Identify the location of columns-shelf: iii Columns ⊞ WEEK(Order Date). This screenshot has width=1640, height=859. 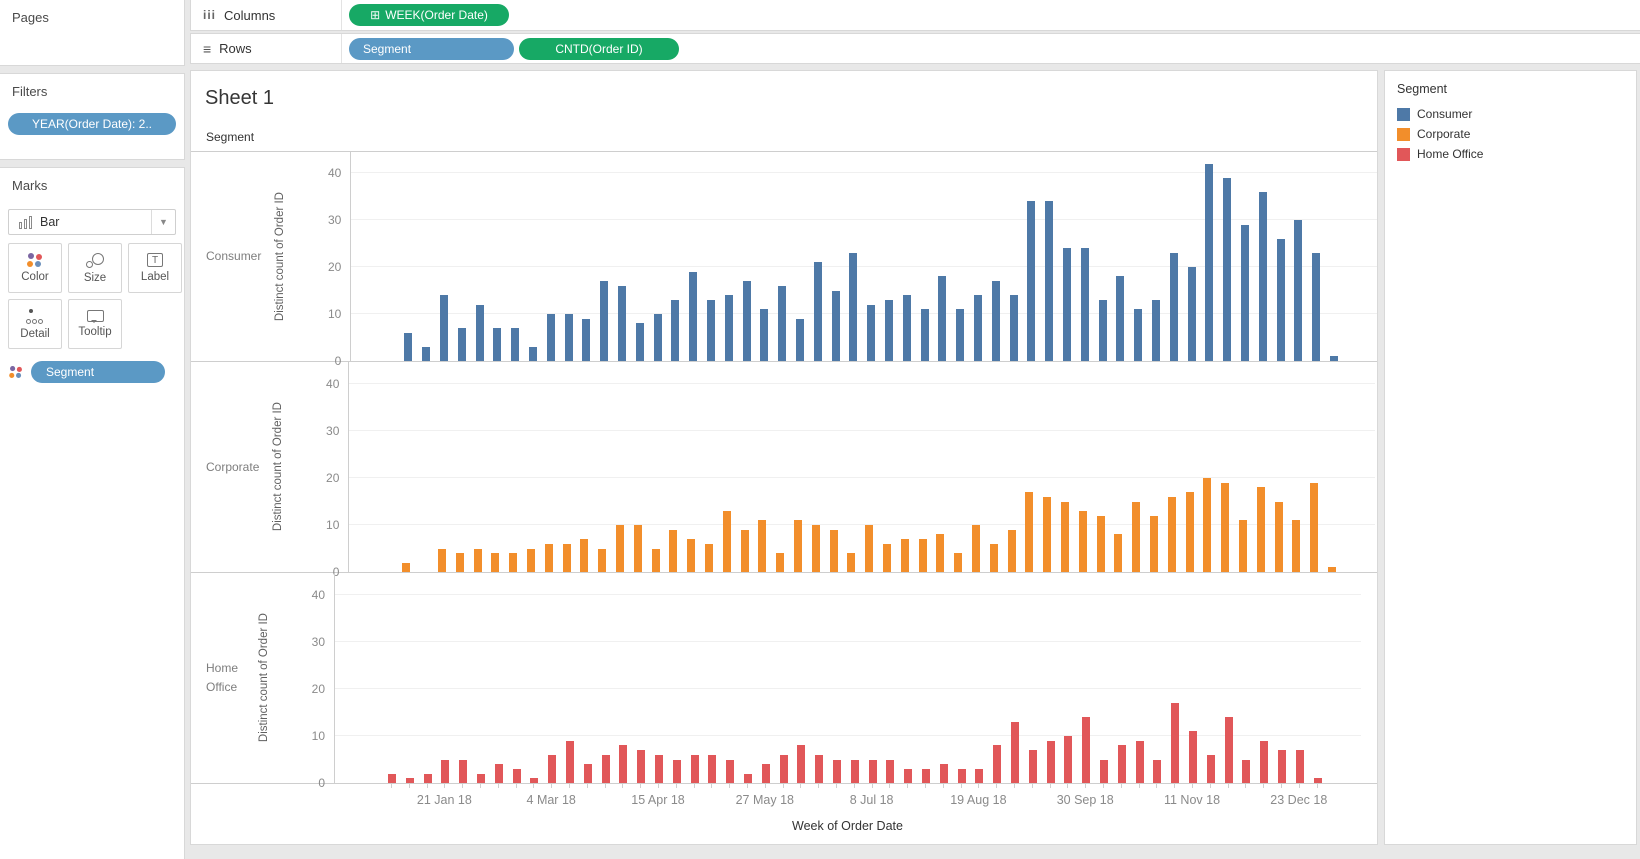
(915, 15).